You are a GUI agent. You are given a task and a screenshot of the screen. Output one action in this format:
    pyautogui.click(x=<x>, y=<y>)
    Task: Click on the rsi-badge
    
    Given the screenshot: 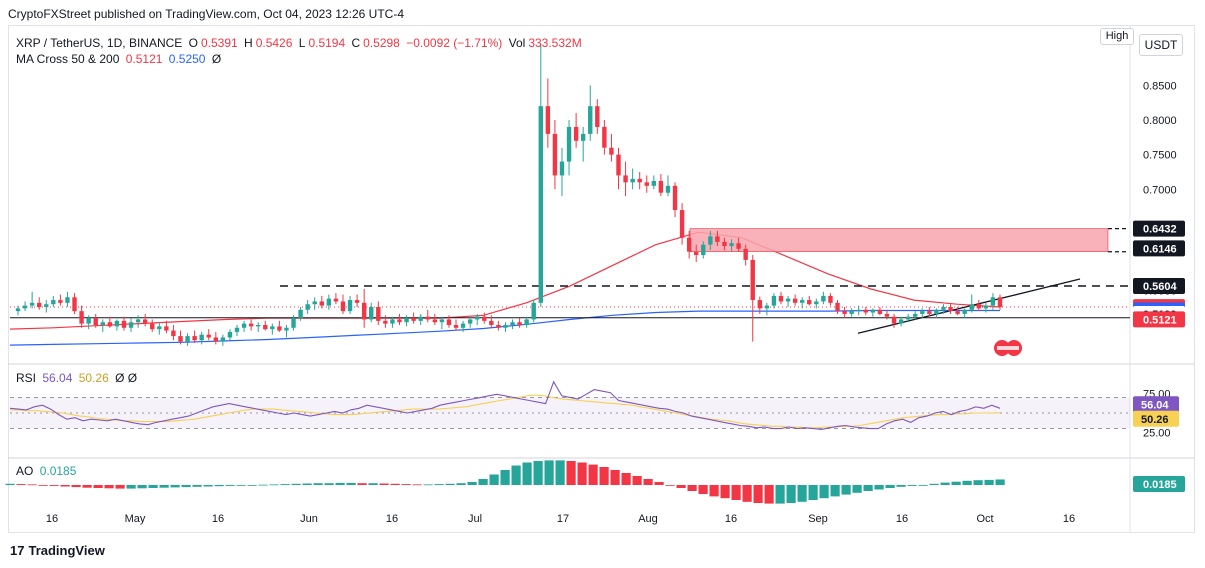 What is the action you would take?
    pyautogui.click(x=1156, y=418)
    